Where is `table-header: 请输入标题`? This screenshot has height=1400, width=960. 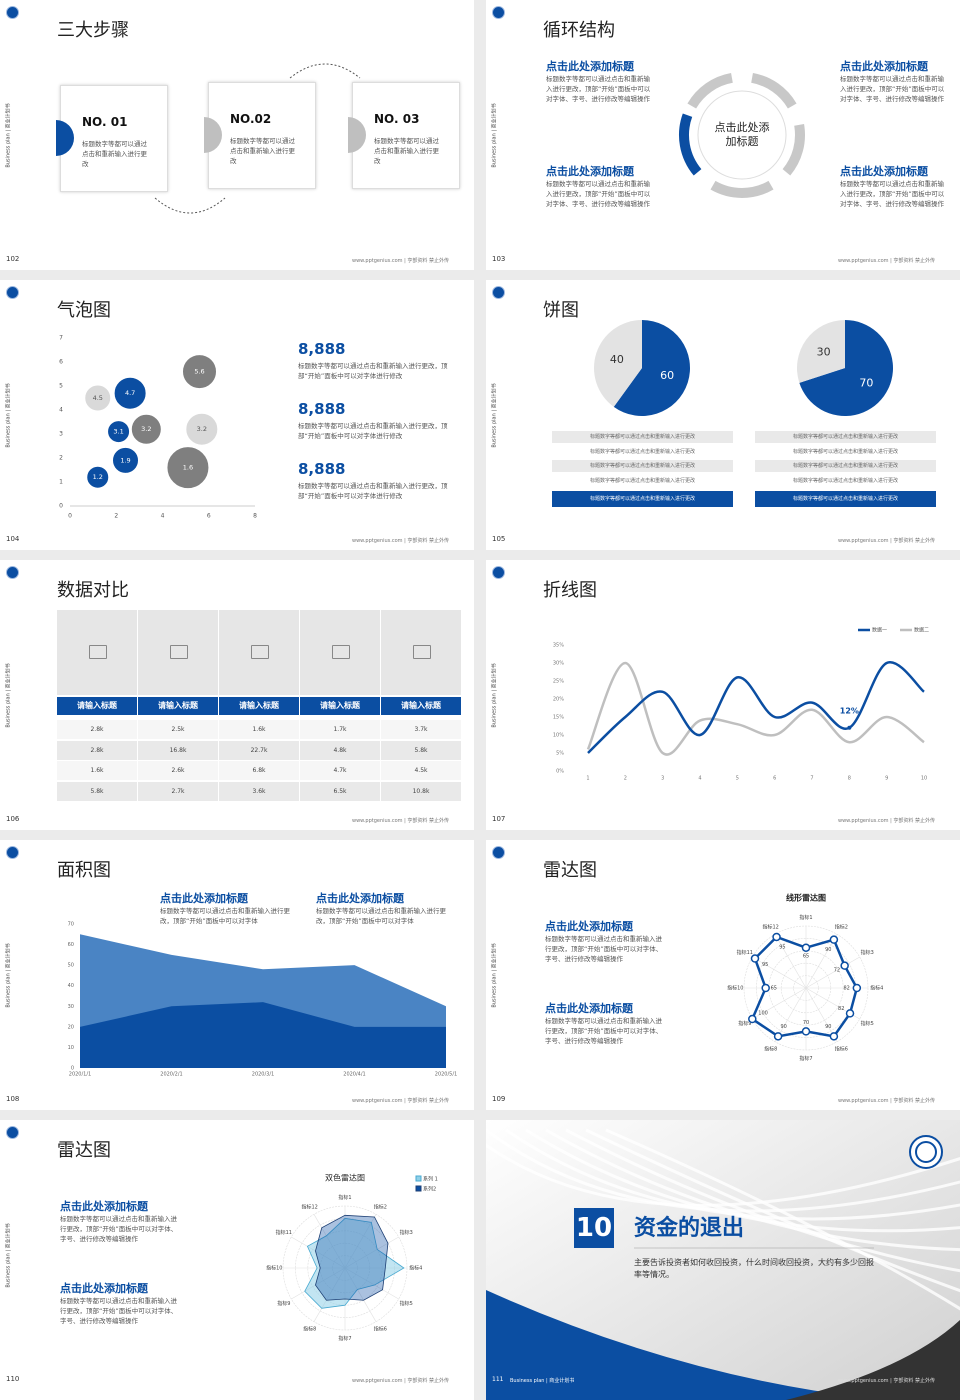
table-header: 请输入标题 is located at coordinates (259, 706).